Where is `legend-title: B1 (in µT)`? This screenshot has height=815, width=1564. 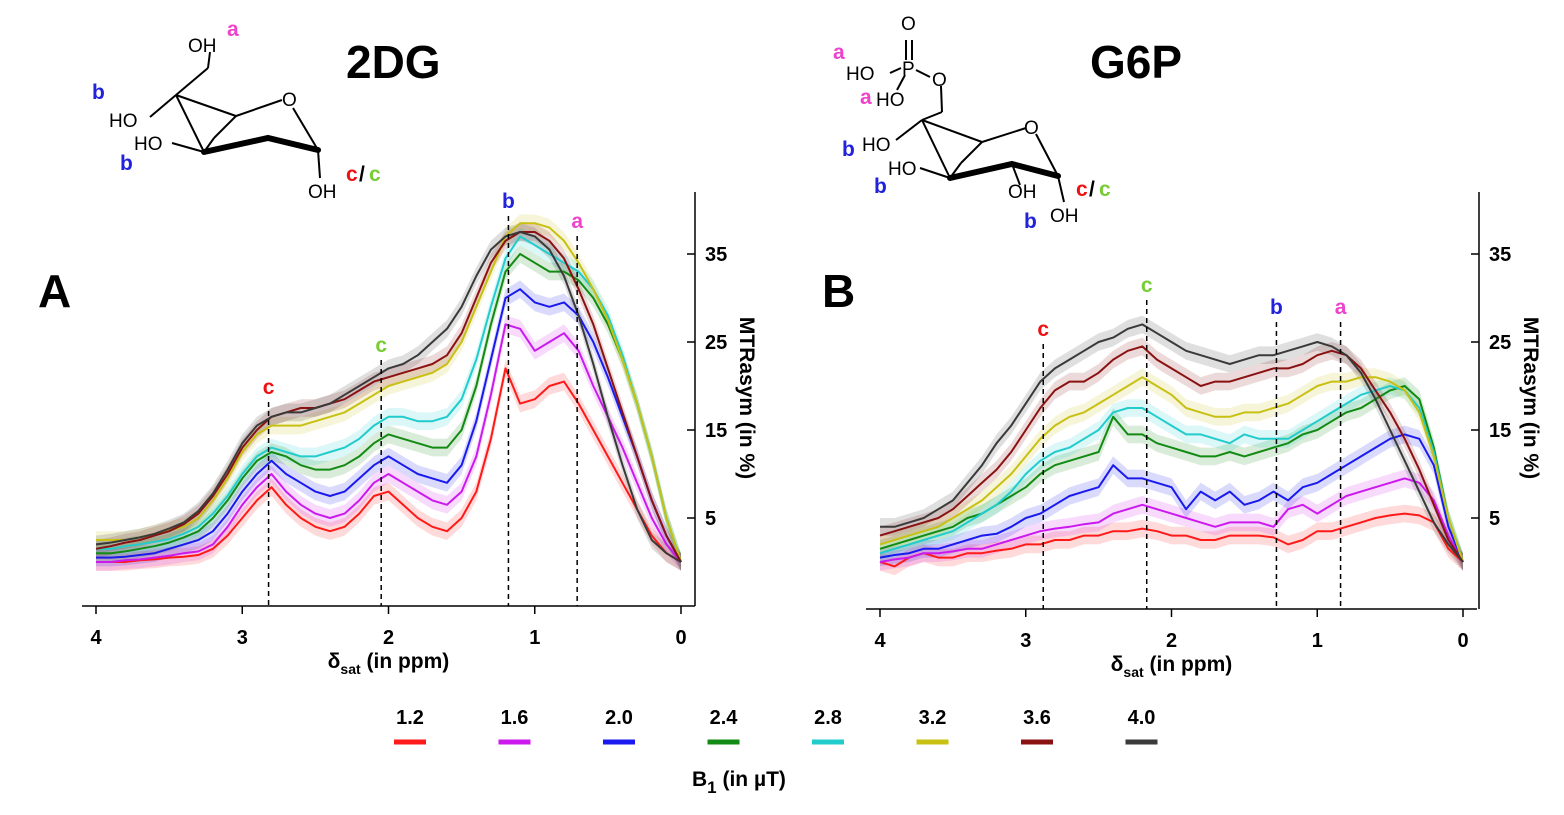 legend-title: B1 (in µT) is located at coordinates (739, 782).